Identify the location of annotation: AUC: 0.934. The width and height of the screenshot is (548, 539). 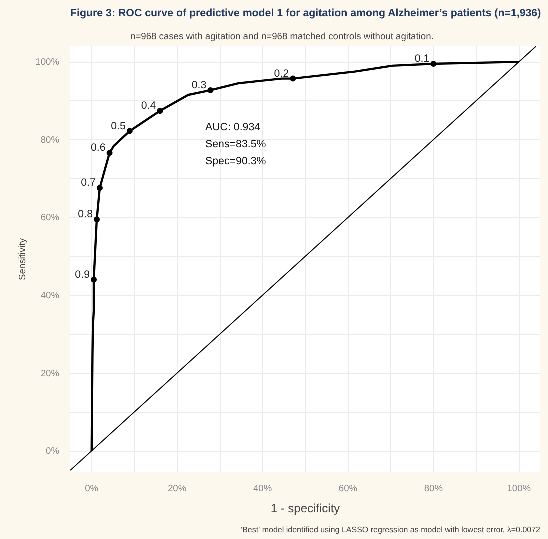
(233, 128).